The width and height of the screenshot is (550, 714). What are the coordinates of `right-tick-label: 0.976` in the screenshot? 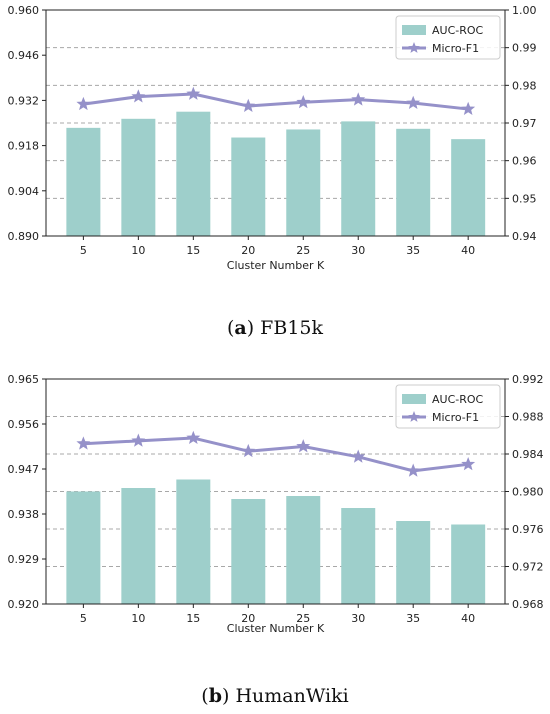 It's located at (528, 529).